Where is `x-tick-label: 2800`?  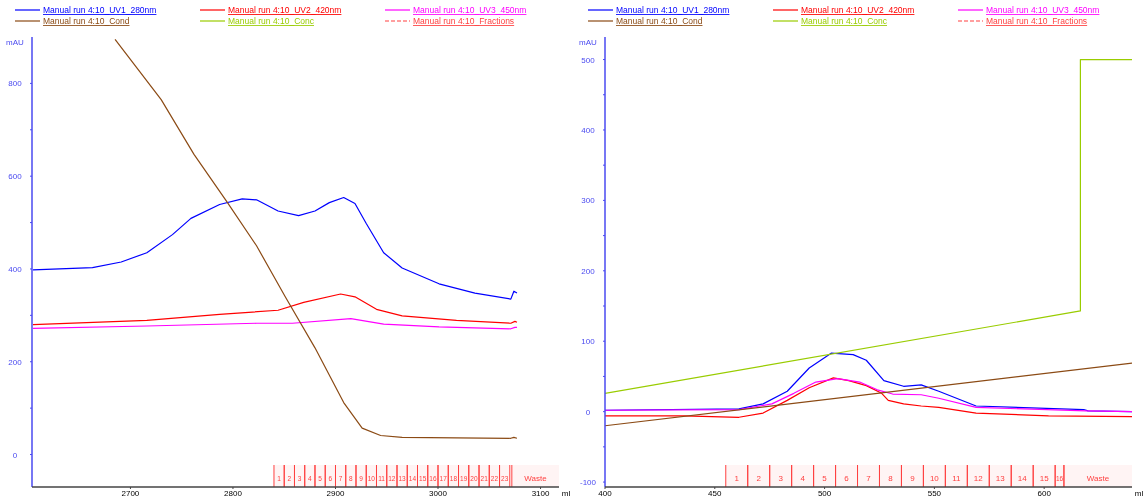 x-tick-label: 2800 is located at coordinates (233, 493).